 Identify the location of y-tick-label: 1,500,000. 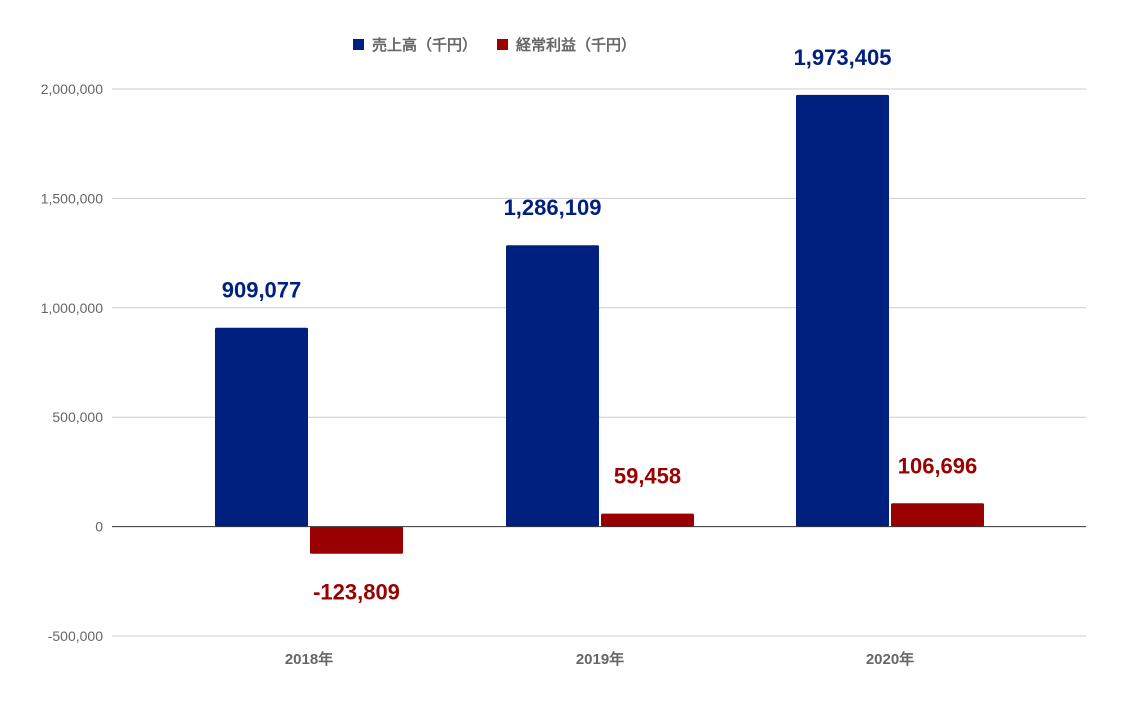
(72, 198).